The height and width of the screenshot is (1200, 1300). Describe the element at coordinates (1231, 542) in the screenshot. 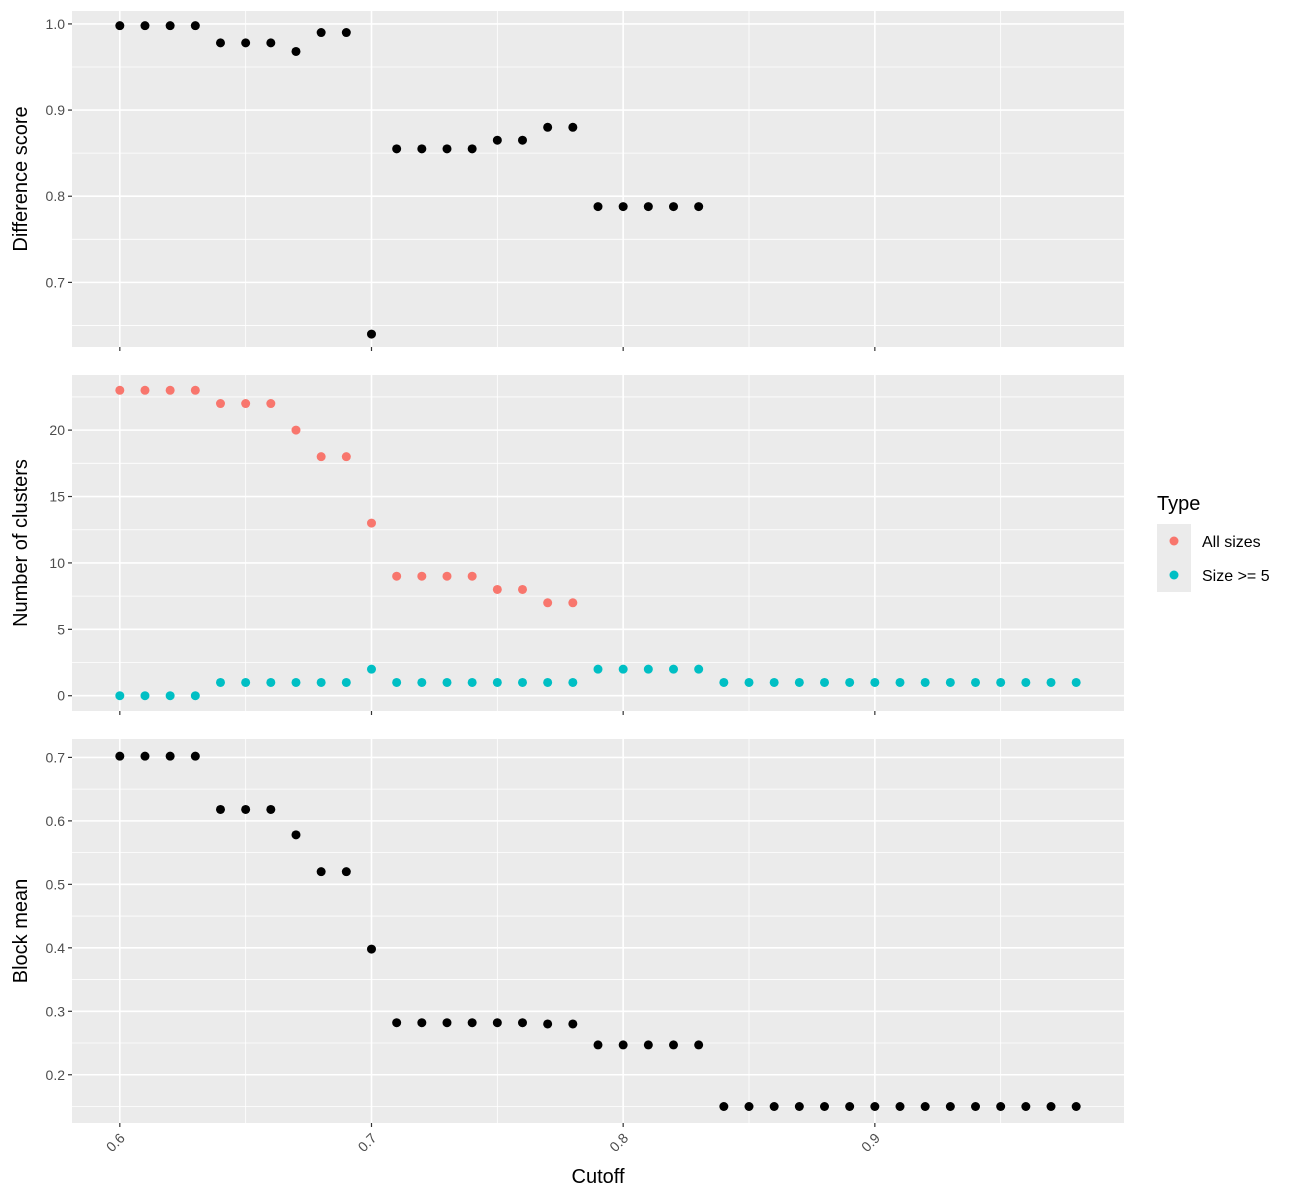

I see `legend-label-all-sizes: All sizes` at that location.